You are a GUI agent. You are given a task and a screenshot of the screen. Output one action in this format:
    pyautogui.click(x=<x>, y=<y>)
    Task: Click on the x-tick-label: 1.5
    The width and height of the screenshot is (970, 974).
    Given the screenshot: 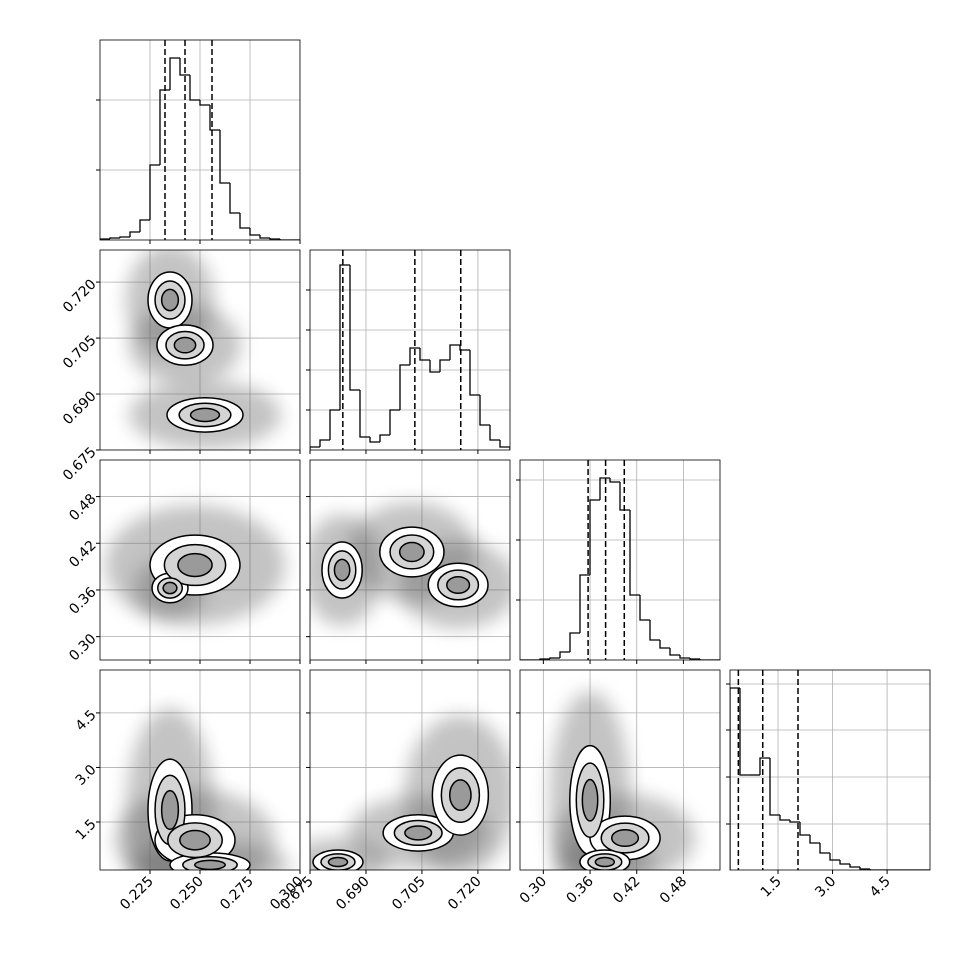 What is the action you would take?
    pyautogui.click(x=771, y=887)
    